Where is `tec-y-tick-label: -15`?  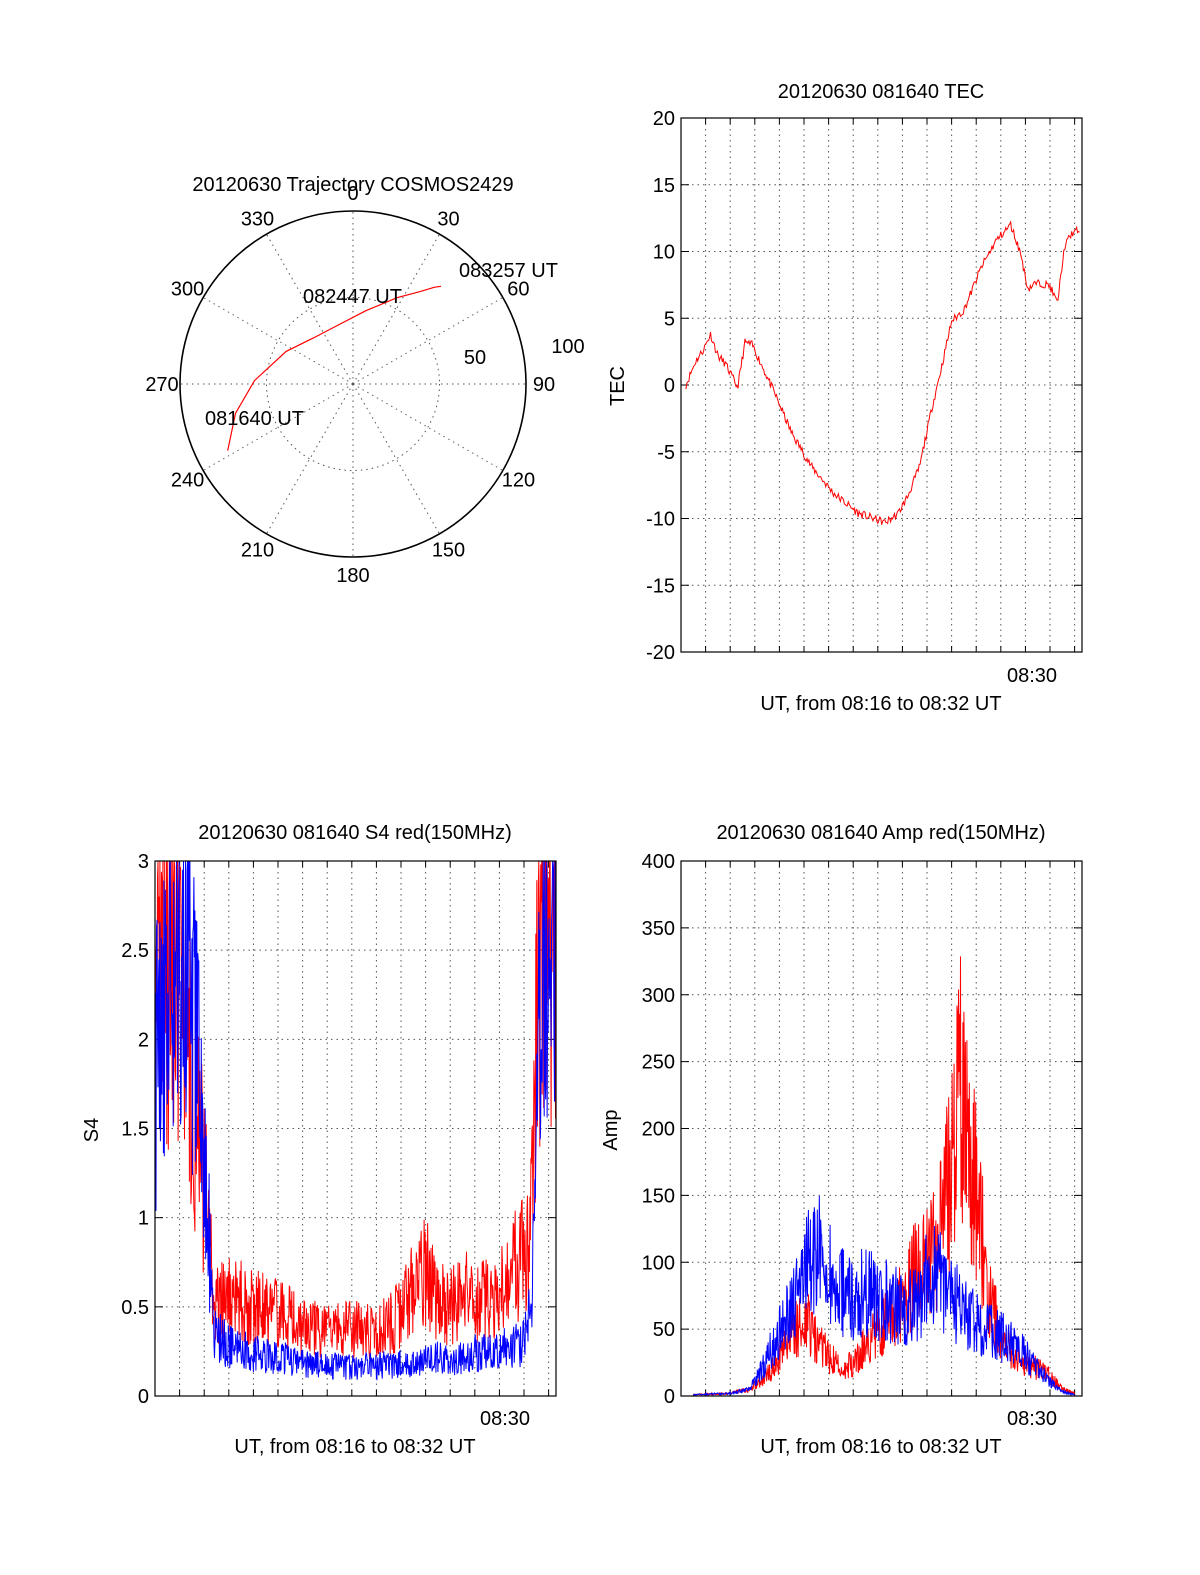 tec-y-tick-label: -15 is located at coordinates (660, 586).